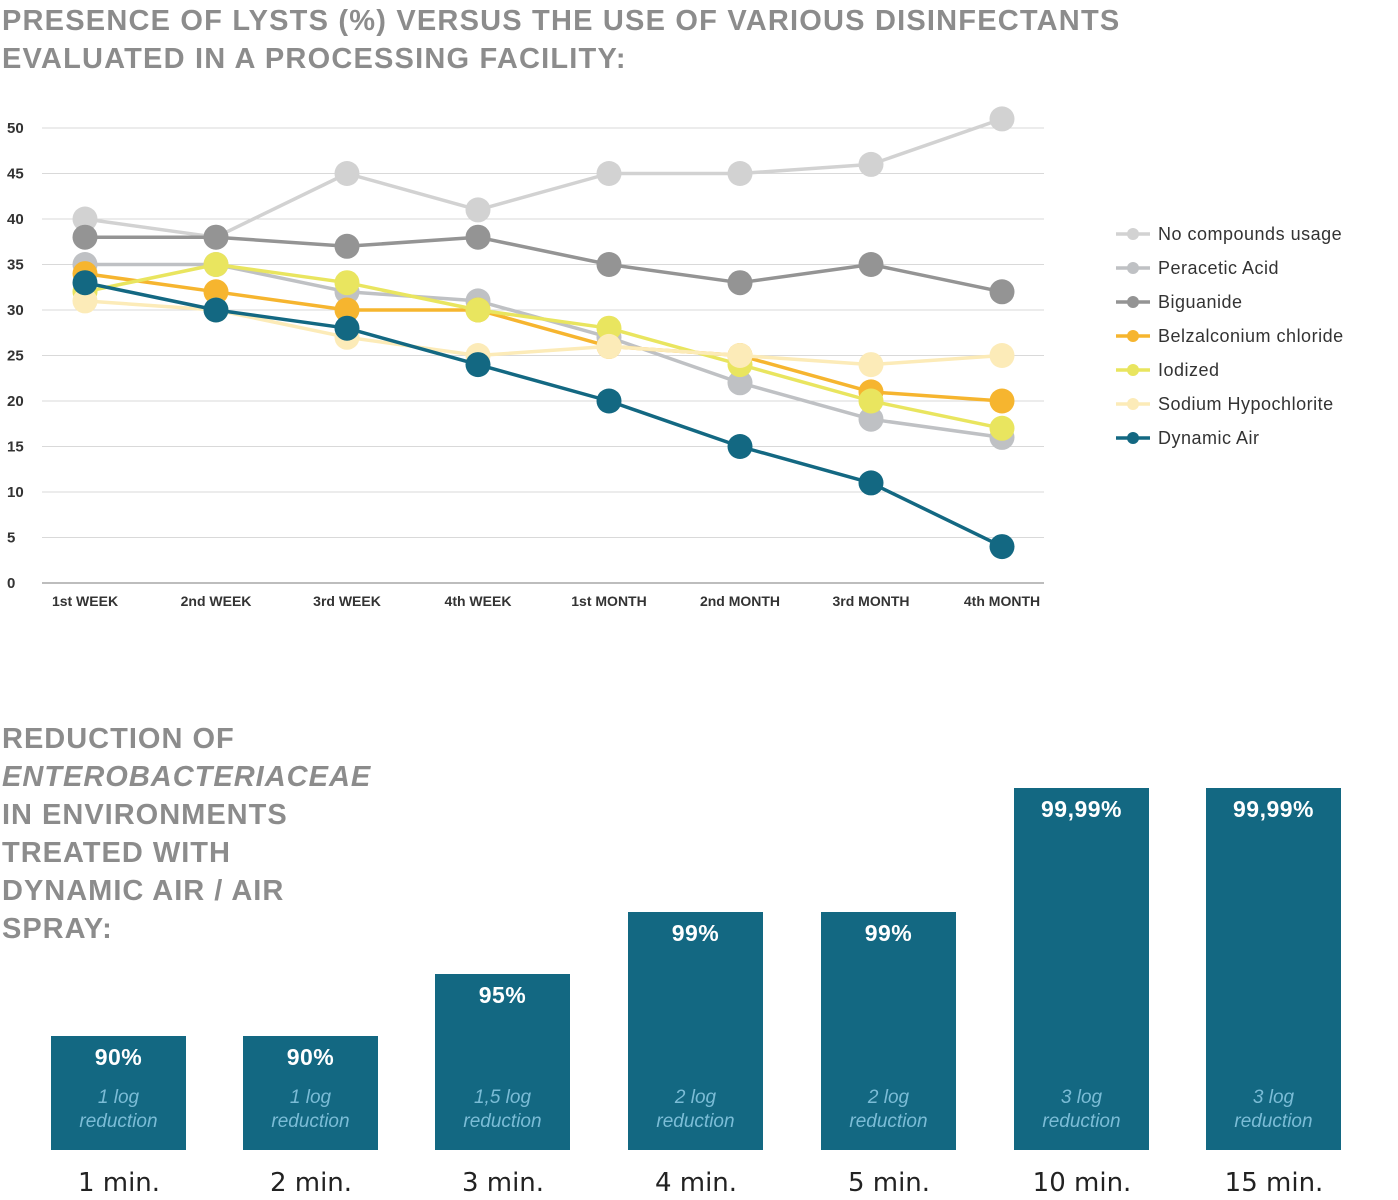  I want to click on legend-label: Peracetic Acid, so click(1218, 268).